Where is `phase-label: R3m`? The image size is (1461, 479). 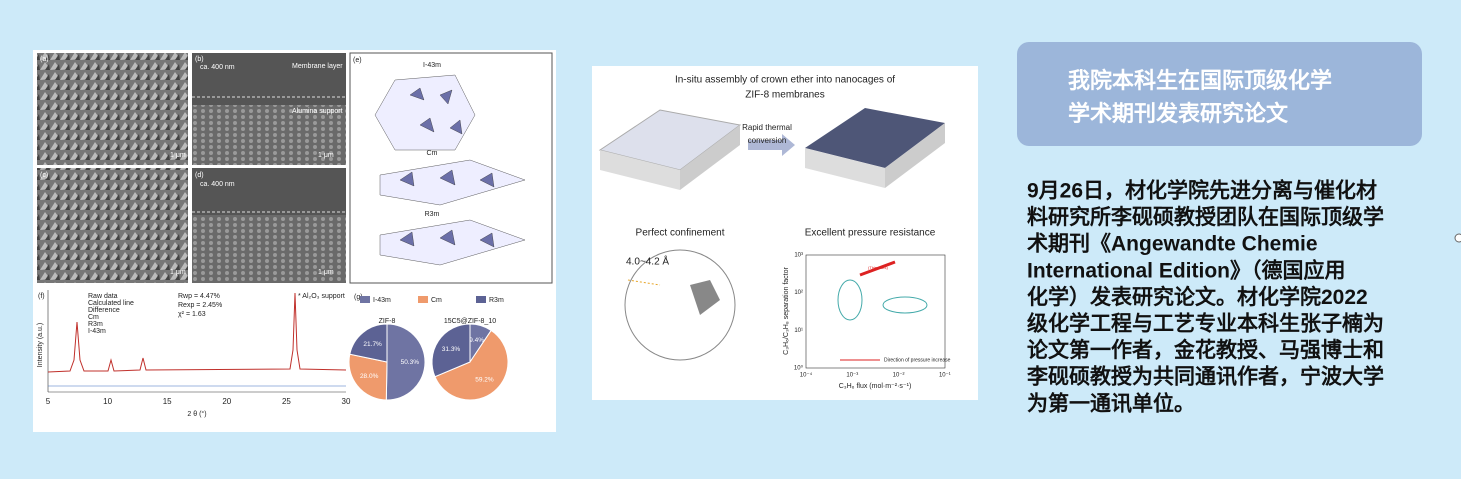 phase-label: R3m is located at coordinates (432, 214).